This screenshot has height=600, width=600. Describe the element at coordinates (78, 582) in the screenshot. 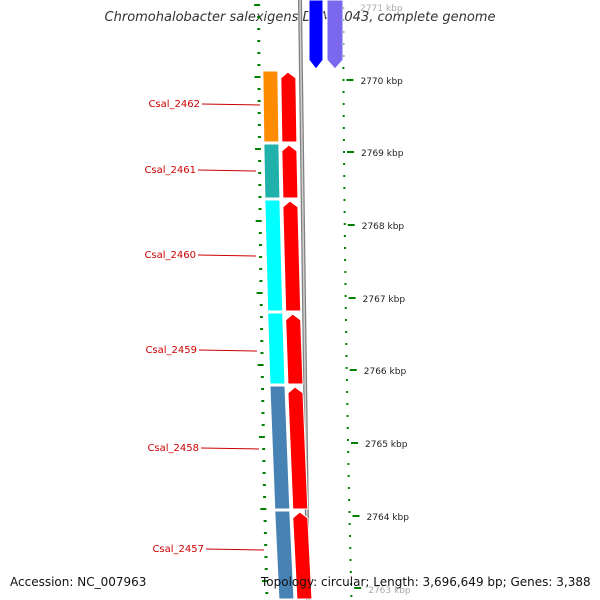

I see `accession-text: Accession: NC_007963` at that location.